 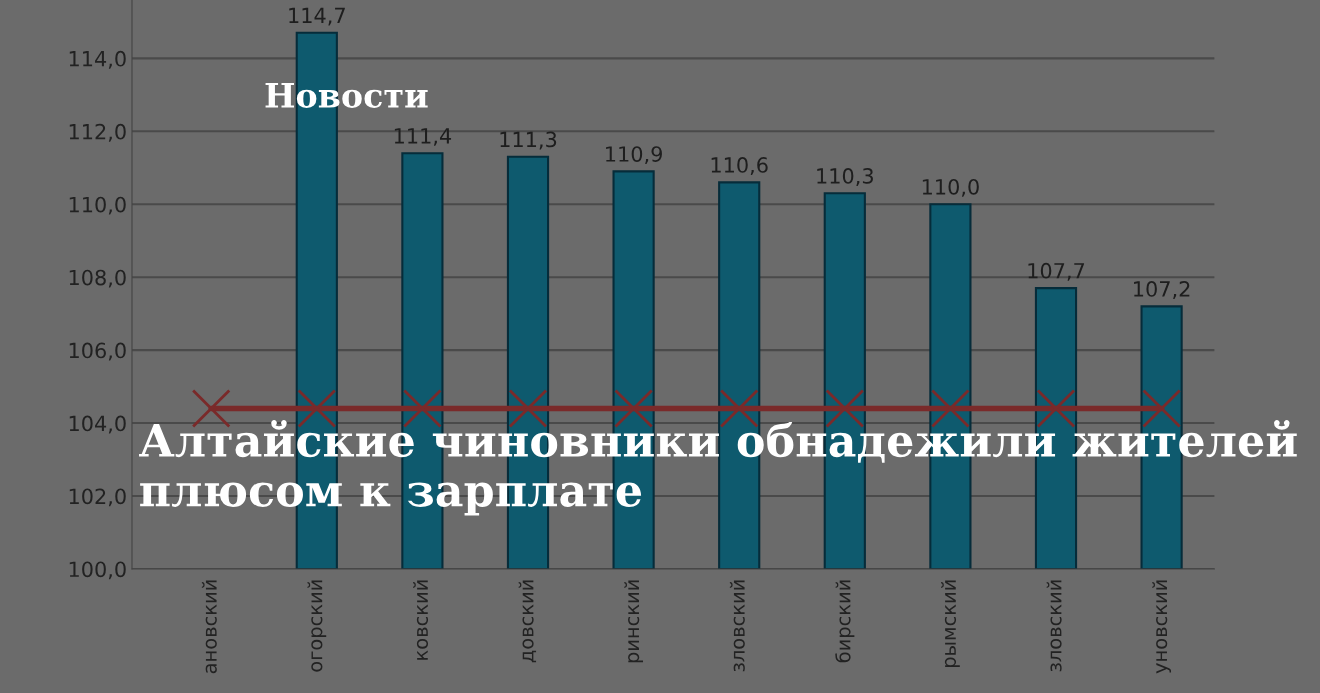 What do you see at coordinates (845, 621) in the screenshot?
I see `x-tick-label: бирский` at bounding box center [845, 621].